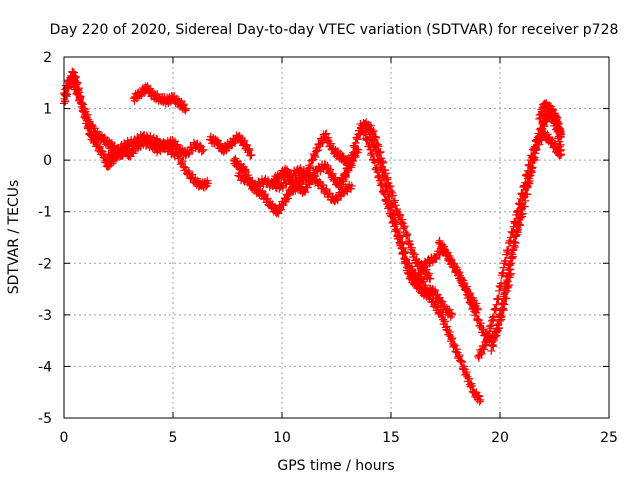 The width and height of the screenshot is (640, 480). I want to click on y-tick-label: -2, so click(45, 264).